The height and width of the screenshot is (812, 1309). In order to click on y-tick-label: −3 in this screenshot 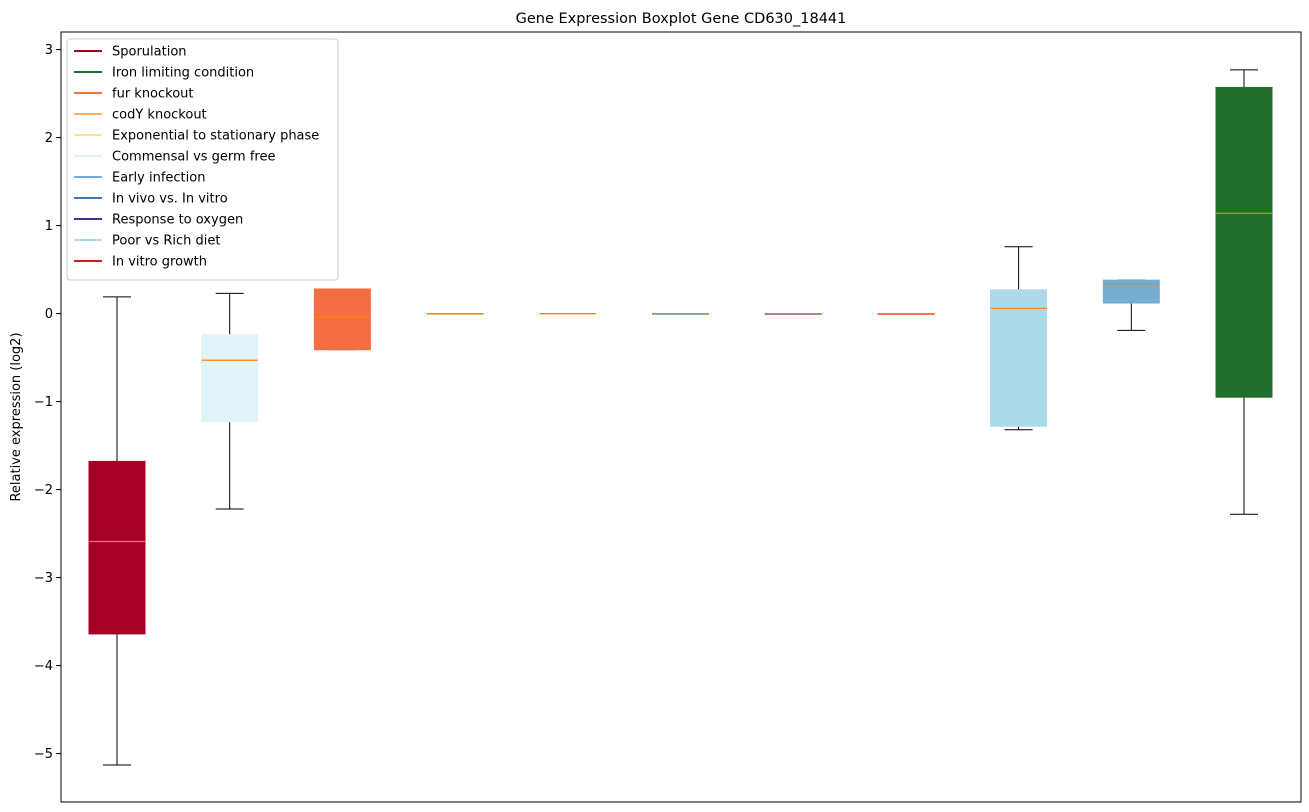, I will do `click(43, 578)`.